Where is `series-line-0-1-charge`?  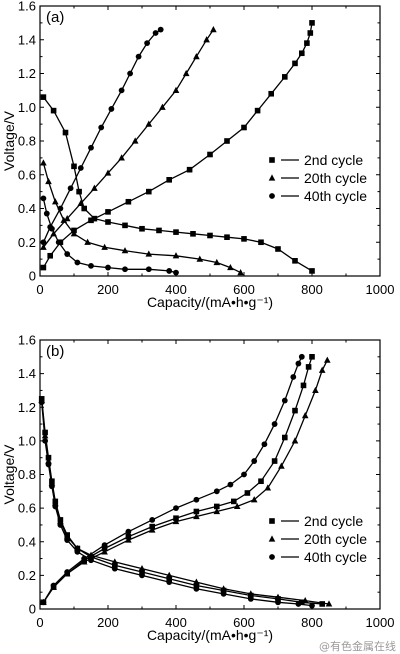
series-line-0-1-charge is located at coordinates (128, 138).